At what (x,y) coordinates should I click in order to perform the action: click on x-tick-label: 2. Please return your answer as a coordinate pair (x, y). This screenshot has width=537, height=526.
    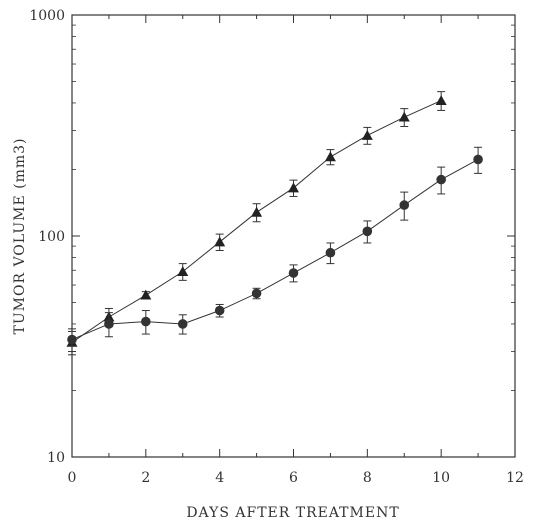
    Looking at the image, I should click on (145, 478).